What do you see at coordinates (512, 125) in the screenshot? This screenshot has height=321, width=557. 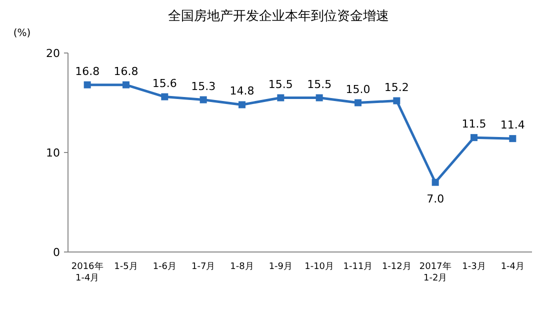 I see `data-label: 11.4` at bounding box center [512, 125].